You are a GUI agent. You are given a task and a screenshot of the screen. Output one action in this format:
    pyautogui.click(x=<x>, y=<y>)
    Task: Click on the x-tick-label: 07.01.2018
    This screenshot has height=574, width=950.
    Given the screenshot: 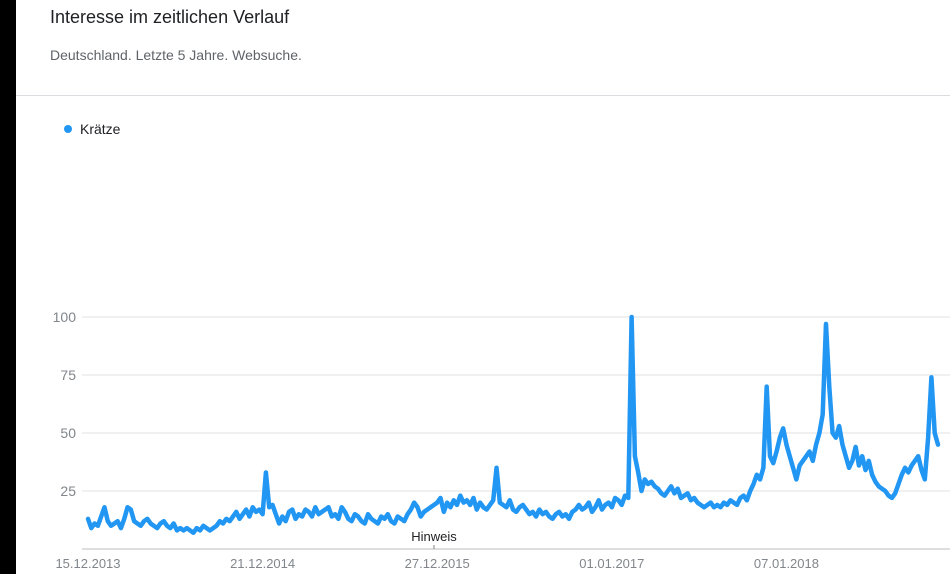 What is the action you would take?
    pyautogui.click(x=786, y=563)
    